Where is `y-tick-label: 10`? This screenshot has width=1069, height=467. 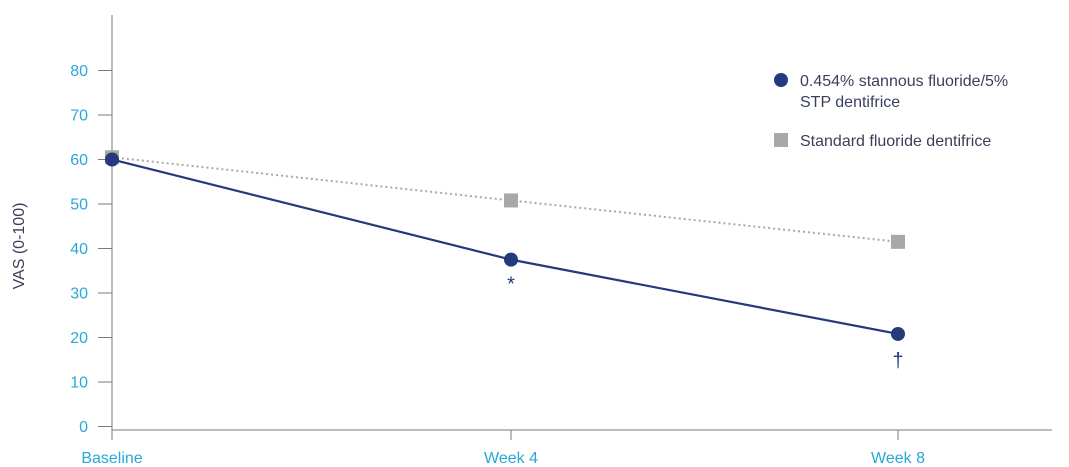 y-tick-label: 10 is located at coordinates (79, 383).